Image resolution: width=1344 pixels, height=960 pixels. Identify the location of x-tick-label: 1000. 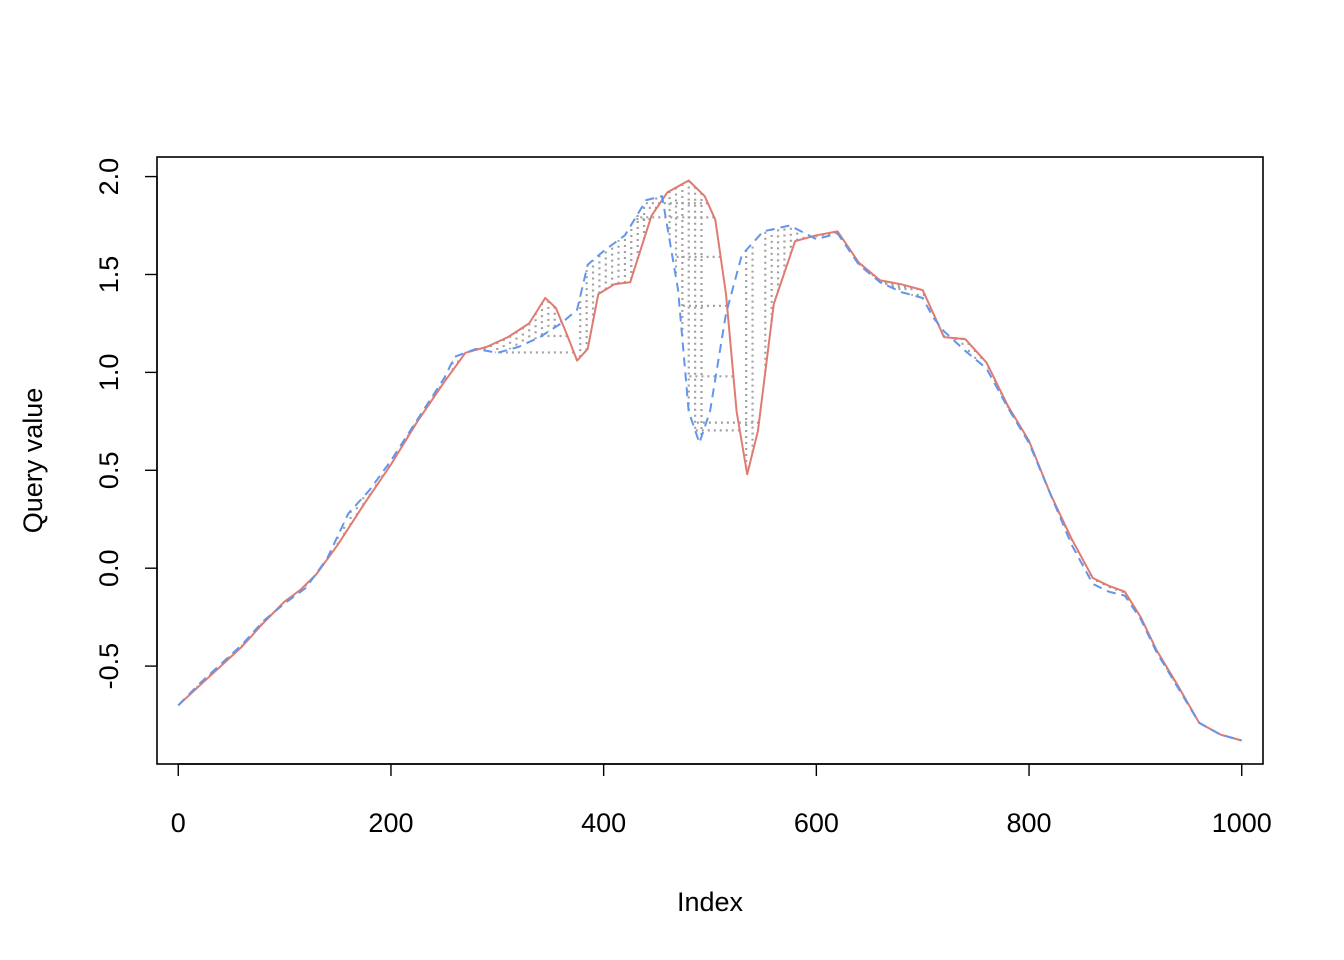
(1242, 823).